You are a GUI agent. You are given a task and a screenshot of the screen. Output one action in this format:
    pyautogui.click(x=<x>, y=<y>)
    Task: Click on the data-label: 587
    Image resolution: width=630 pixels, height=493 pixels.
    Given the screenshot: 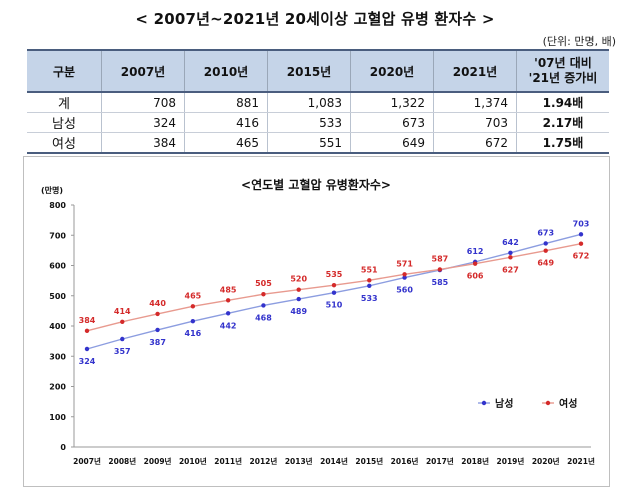 What is the action you would take?
    pyautogui.click(x=440, y=258)
    